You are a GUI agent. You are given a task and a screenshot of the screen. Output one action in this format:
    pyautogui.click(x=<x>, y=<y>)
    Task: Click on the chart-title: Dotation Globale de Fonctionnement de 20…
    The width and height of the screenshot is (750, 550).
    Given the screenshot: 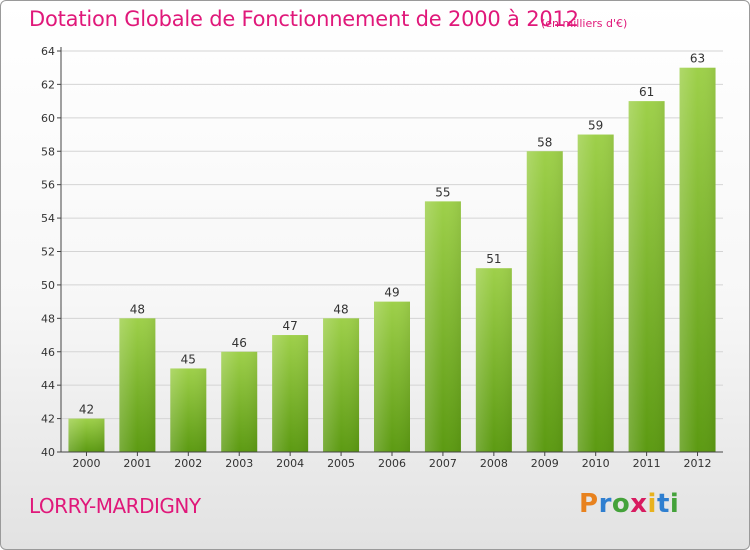 What is the action you would take?
    pyautogui.click(x=304, y=19)
    